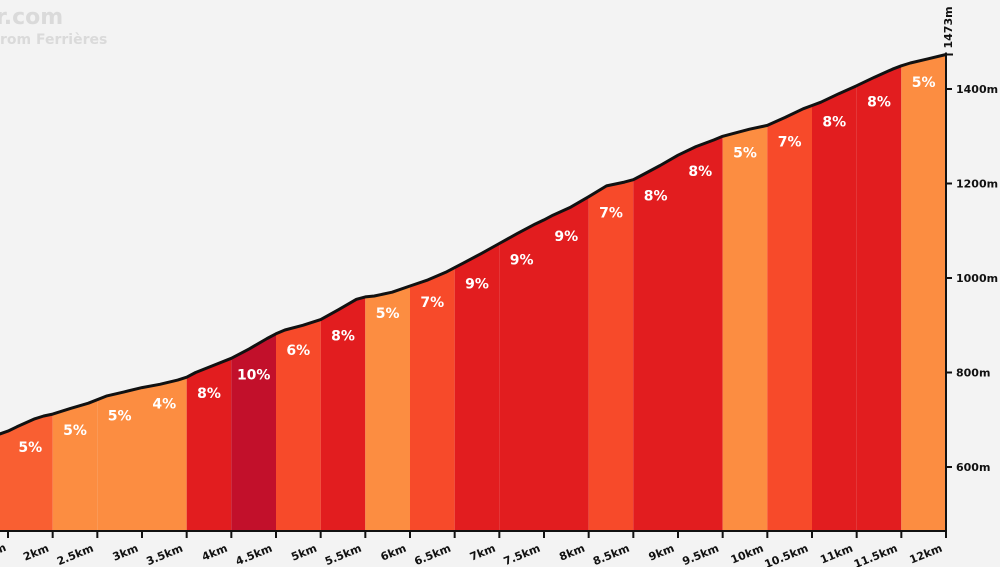  What do you see at coordinates (924, 83) in the screenshot?
I see `grade-label-21: 5%` at bounding box center [924, 83].